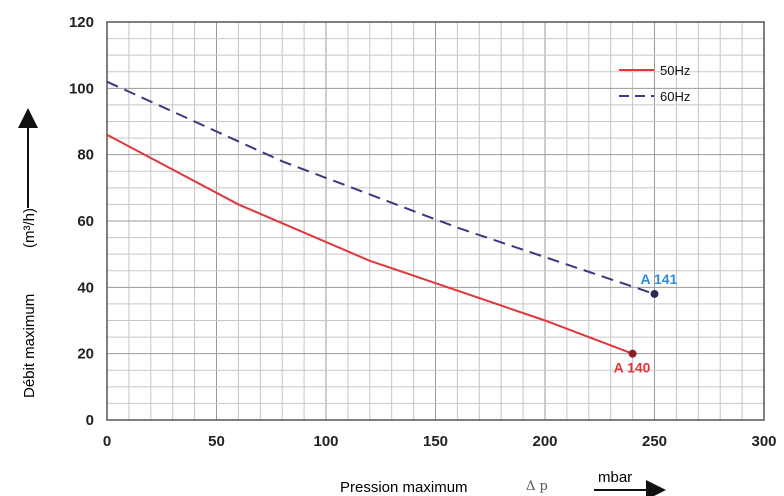 Image resolution: width=784 pixels, height=496 pixels. I want to click on x-tick-label: 100, so click(325, 441).